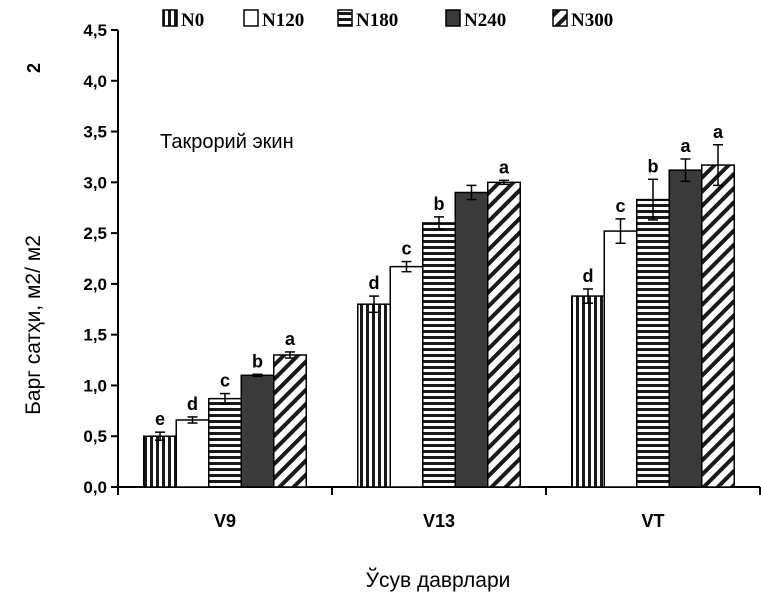 The height and width of the screenshot is (601, 761). What do you see at coordinates (453, 18) in the screenshot?
I see `legend-swatch-N240` at bounding box center [453, 18].